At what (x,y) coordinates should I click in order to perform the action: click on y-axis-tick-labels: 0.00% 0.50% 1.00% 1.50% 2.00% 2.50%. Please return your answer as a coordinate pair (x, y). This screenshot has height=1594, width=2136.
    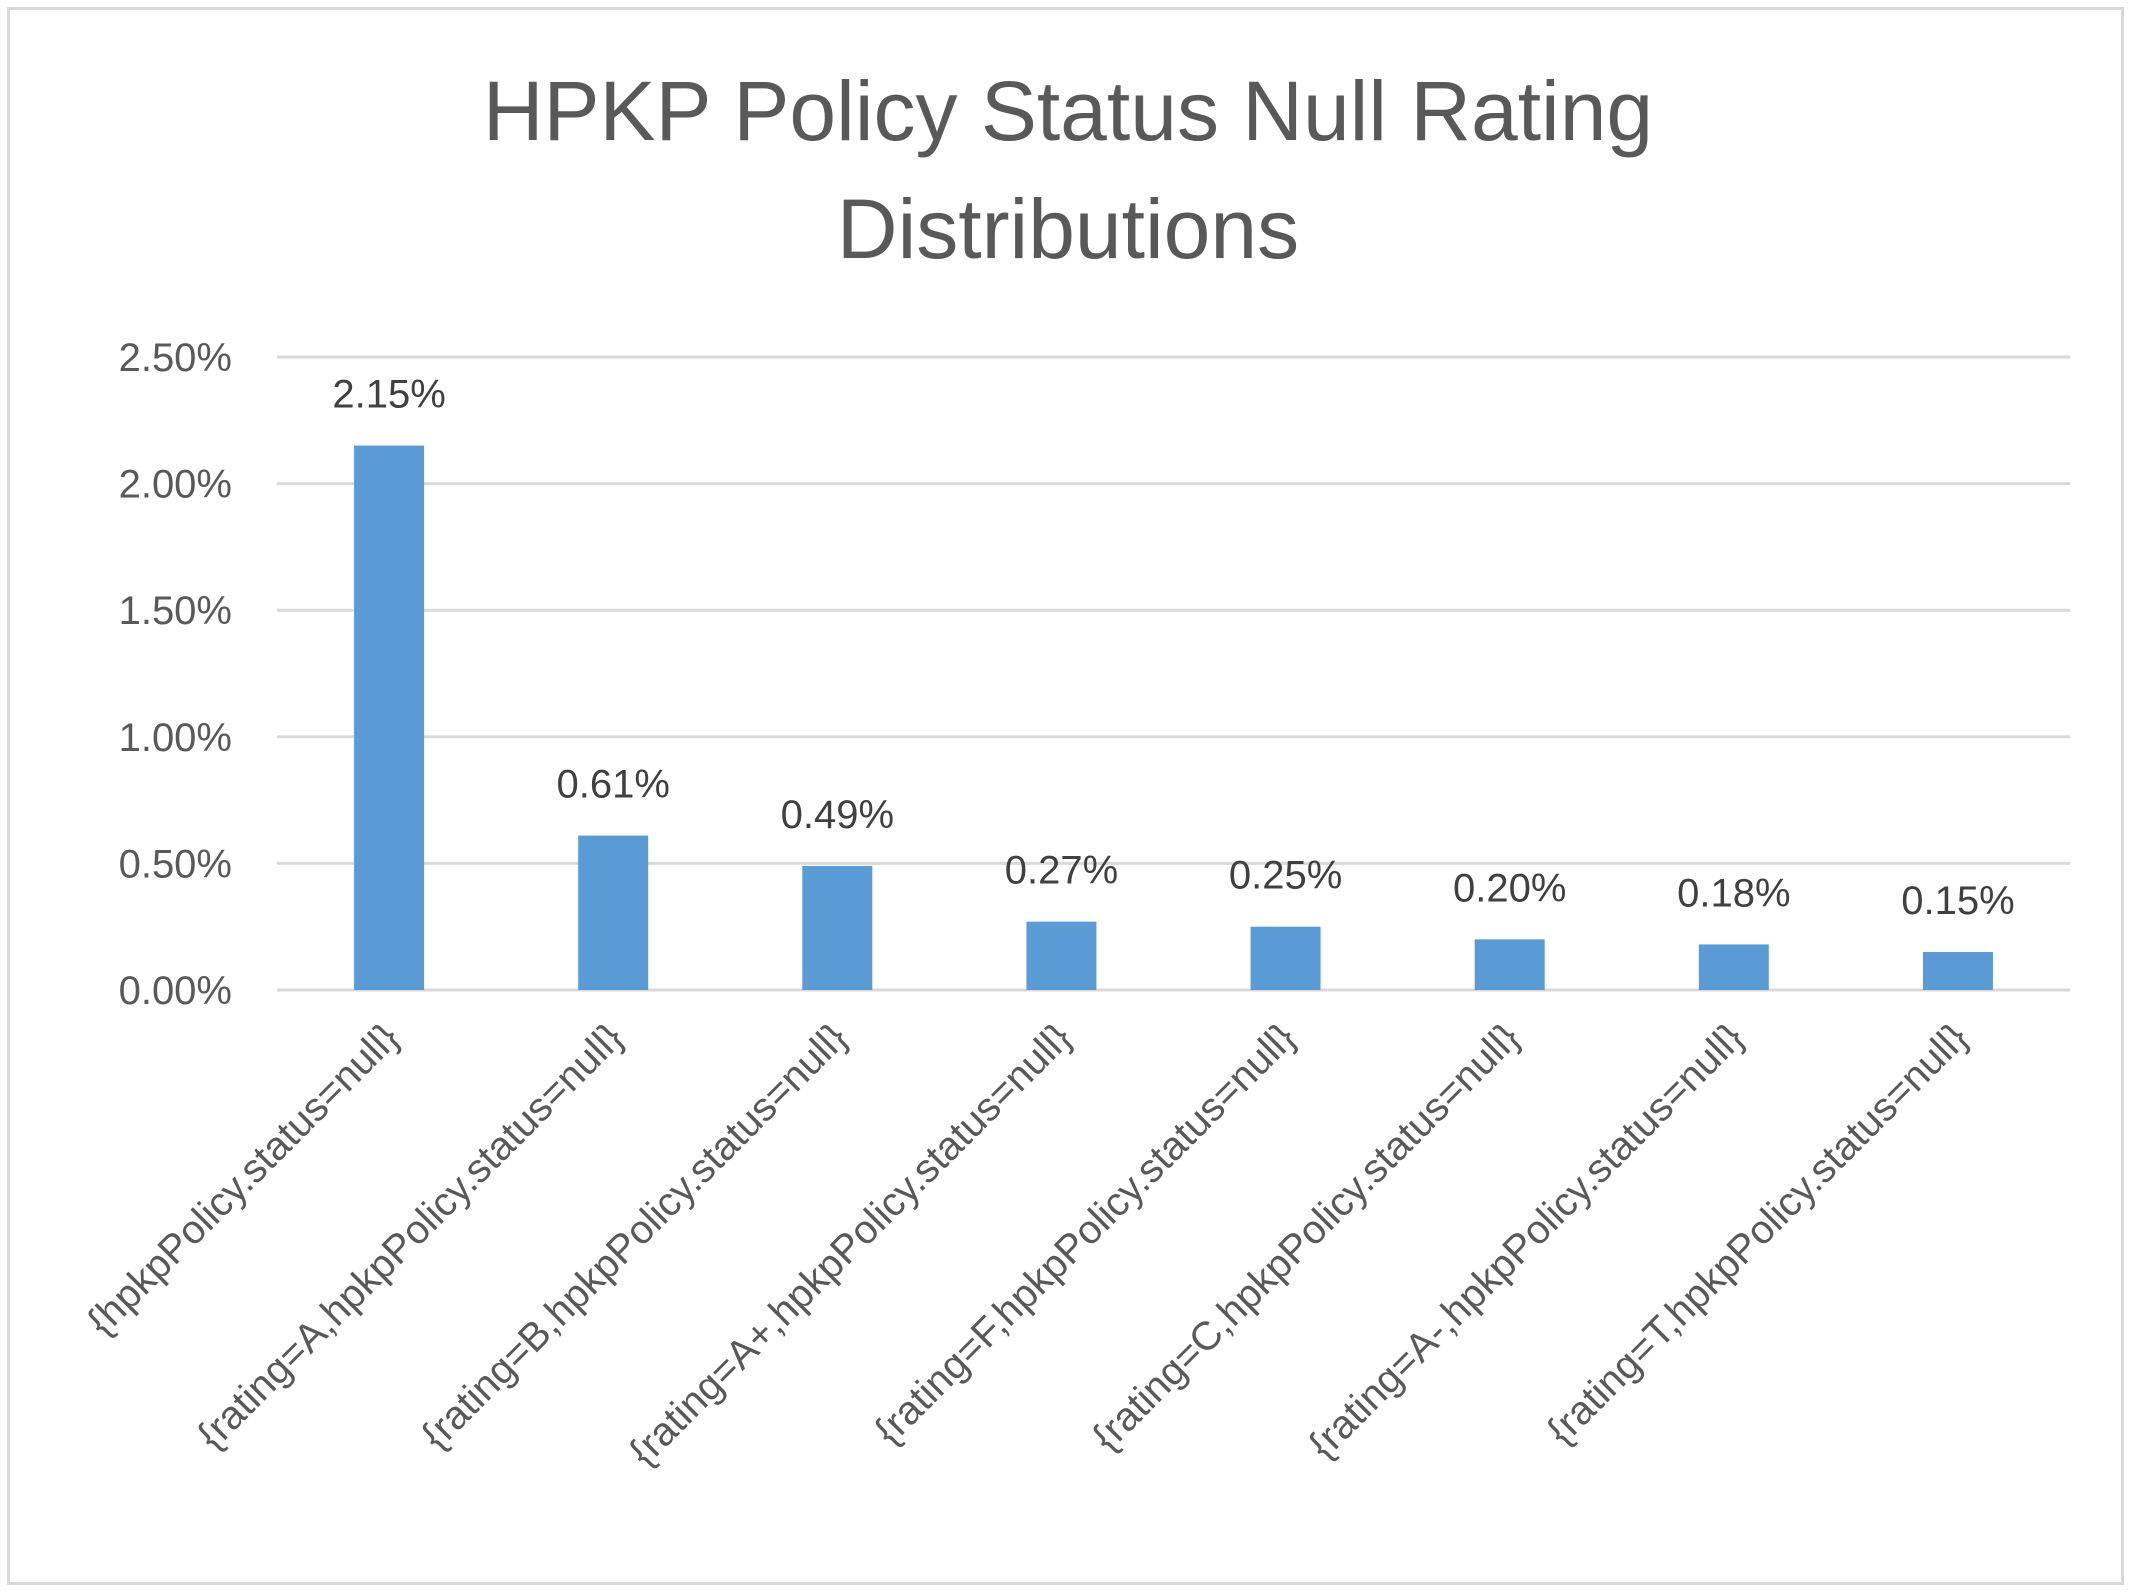
    Looking at the image, I should click on (175, 674).